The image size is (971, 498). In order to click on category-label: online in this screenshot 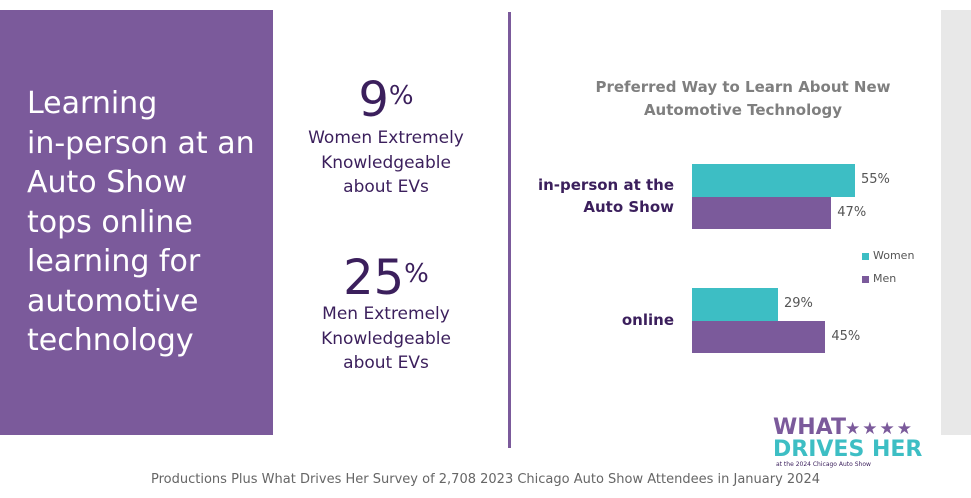, I will do `click(647, 319)`.